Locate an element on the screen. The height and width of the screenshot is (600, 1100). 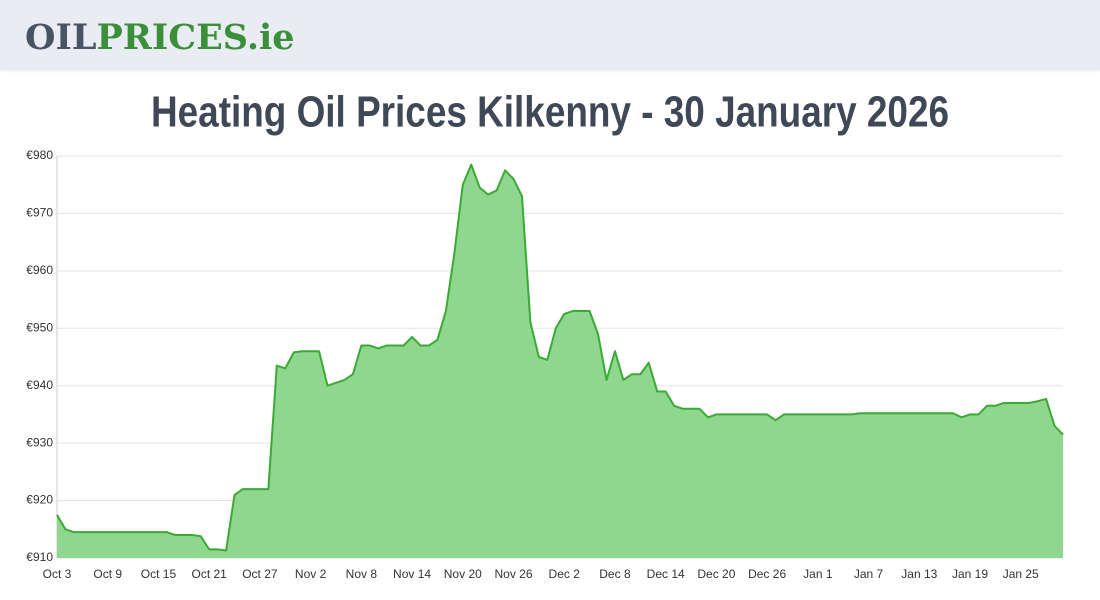
x-tick-label: Oct 21 is located at coordinates (209, 574).